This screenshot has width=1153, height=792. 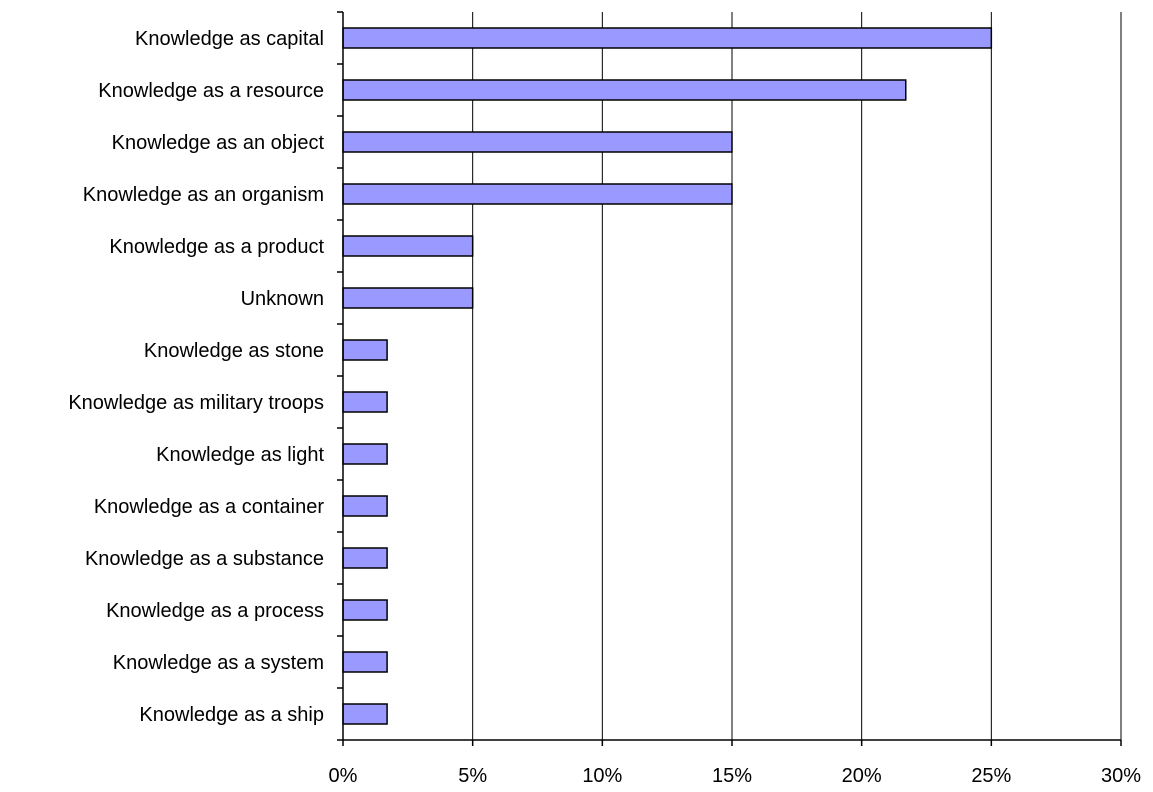 What do you see at coordinates (991, 776) in the screenshot?
I see `x-tick-label-5: 25%` at bounding box center [991, 776].